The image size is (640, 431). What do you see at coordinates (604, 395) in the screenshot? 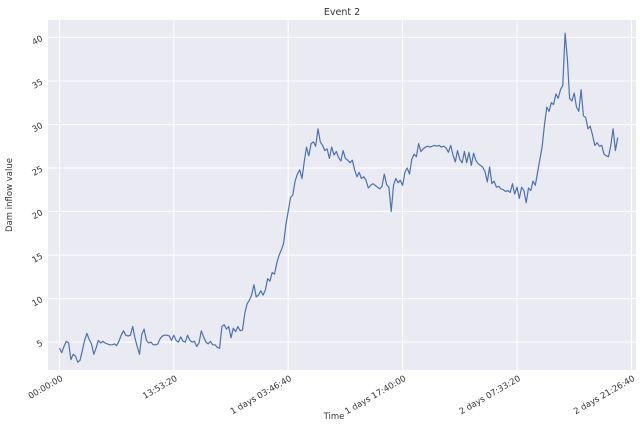
I see `x-tick-label: 2 days 21:26:40` at bounding box center [604, 395].